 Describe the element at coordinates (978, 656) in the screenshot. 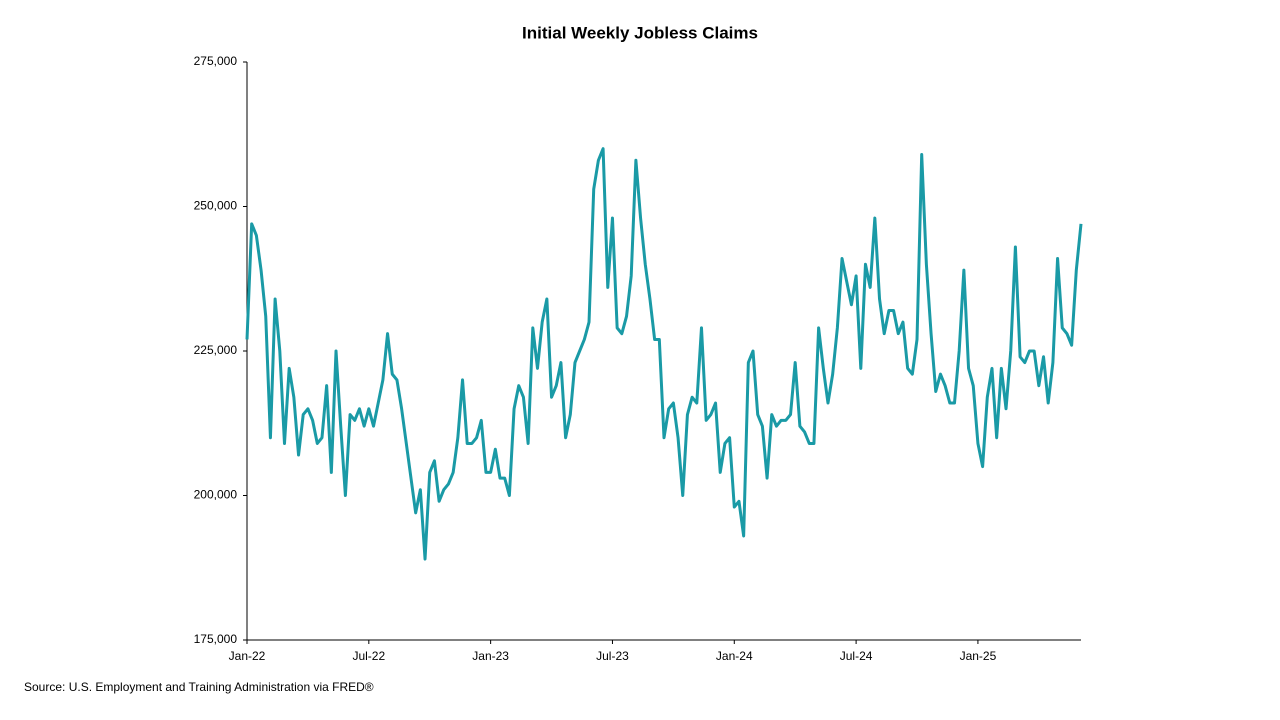

I see `x-tick-label: Jan-25` at that location.